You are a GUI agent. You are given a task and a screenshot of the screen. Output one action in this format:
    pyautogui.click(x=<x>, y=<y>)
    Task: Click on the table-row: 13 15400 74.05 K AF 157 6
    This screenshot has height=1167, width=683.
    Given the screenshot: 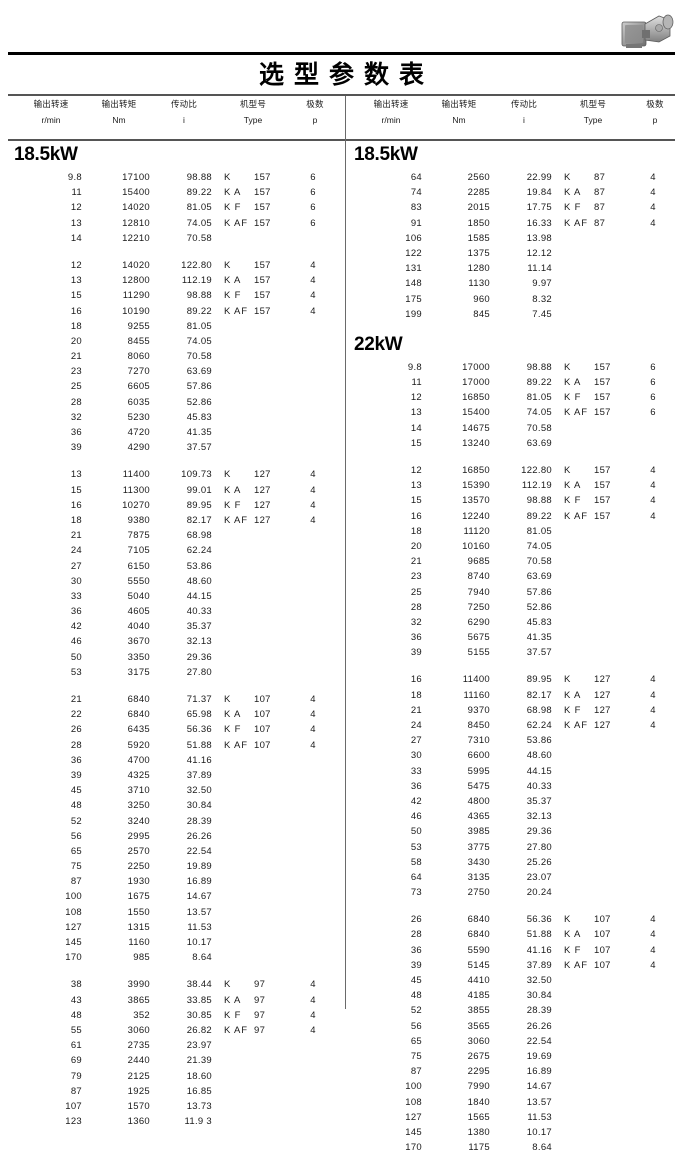 What is the action you would take?
    pyautogui.click(x=513, y=412)
    